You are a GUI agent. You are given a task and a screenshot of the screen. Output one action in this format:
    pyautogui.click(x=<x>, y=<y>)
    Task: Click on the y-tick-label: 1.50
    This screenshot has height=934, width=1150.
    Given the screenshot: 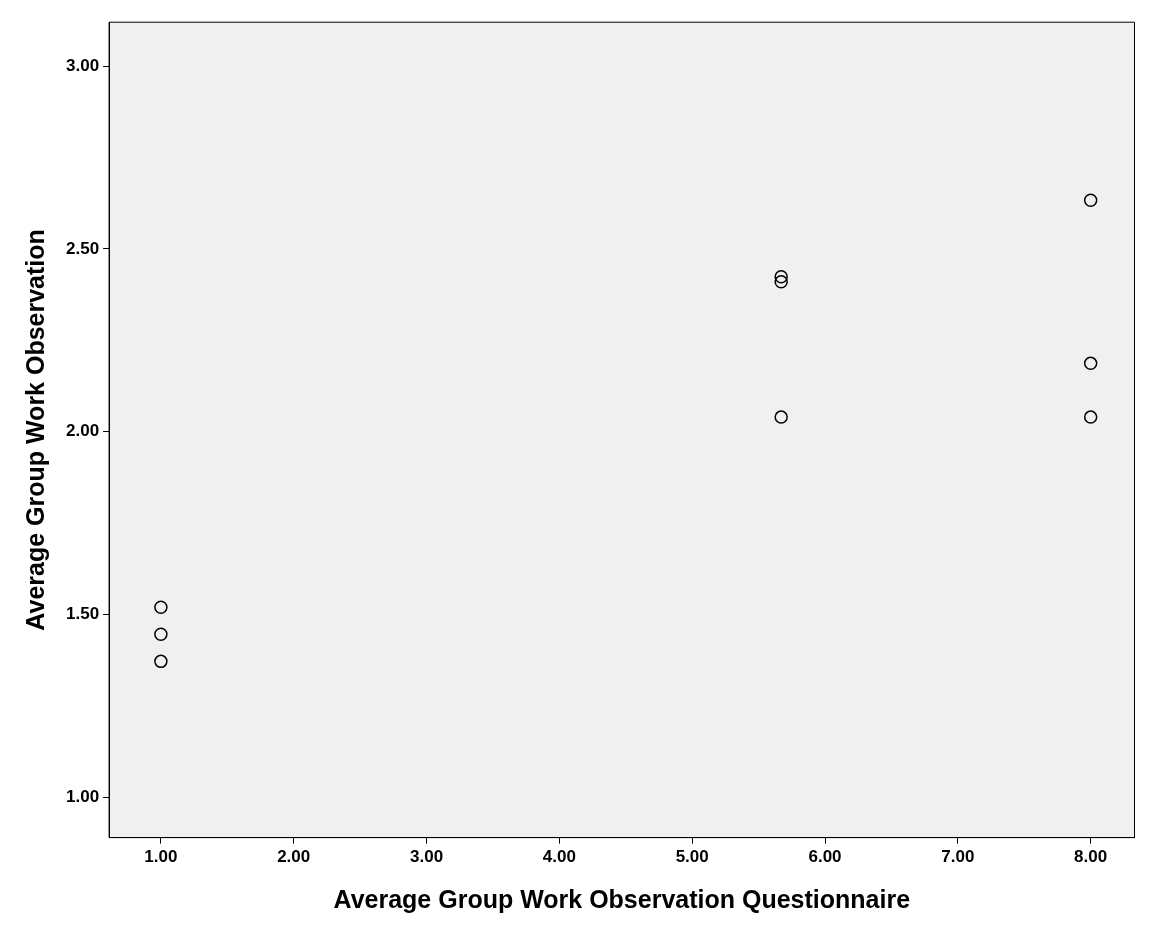 What is the action you would take?
    pyautogui.click(x=82, y=614)
    